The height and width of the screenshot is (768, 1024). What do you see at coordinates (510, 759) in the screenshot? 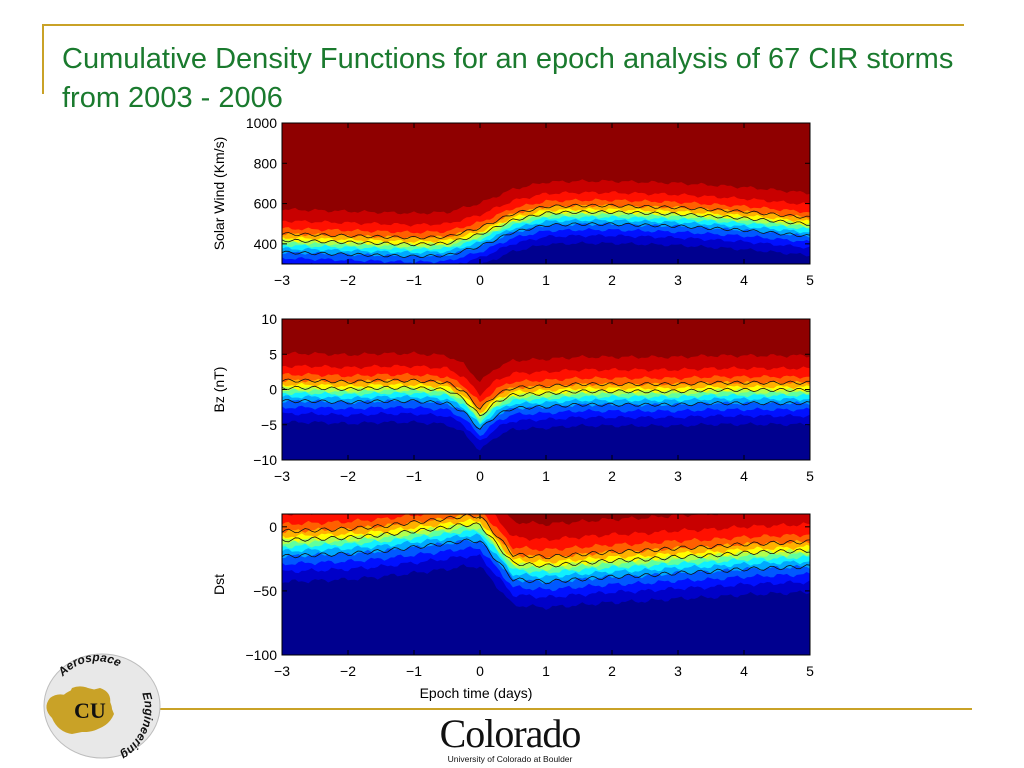
I see `colorado-subtitle: University of Colorado at Boulder` at bounding box center [510, 759].